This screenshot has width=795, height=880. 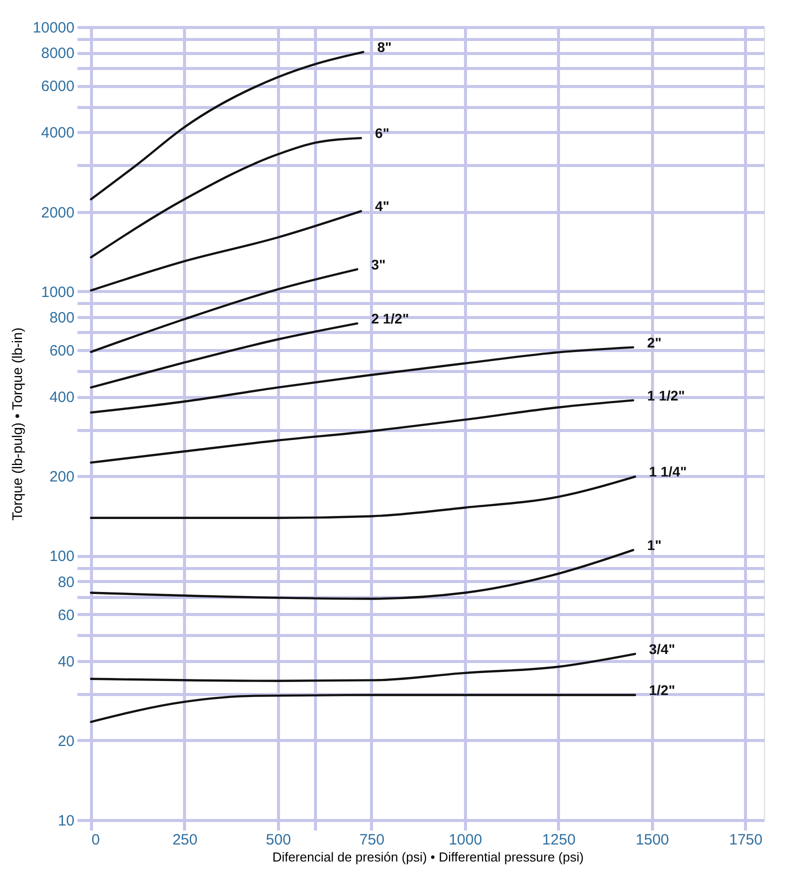 I want to click on y-tick-label: 100, so click(x=61, y=557).